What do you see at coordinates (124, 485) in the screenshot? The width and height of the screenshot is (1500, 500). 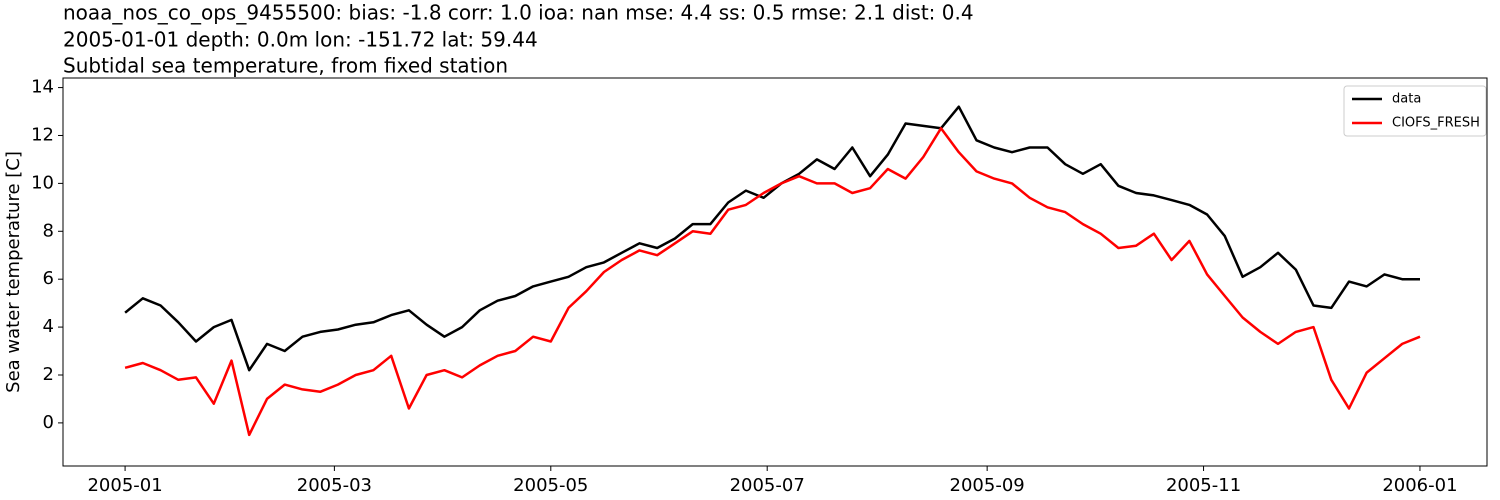 I see `x-tick-label: 2005-01` at bounding box center [124, 485].